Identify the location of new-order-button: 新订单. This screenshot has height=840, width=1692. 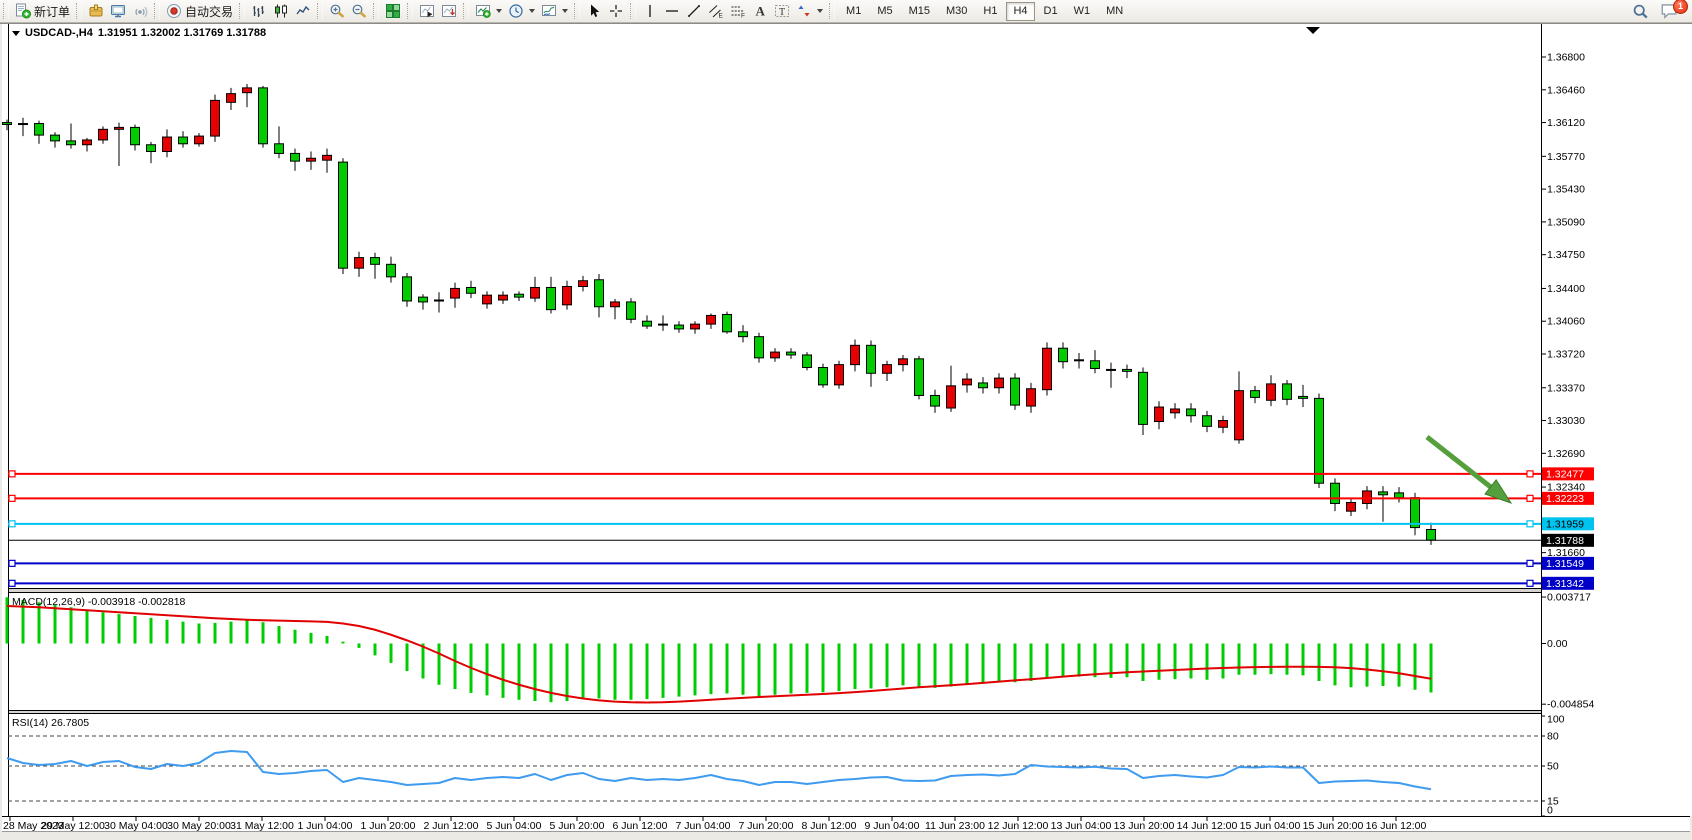
(42, 11).